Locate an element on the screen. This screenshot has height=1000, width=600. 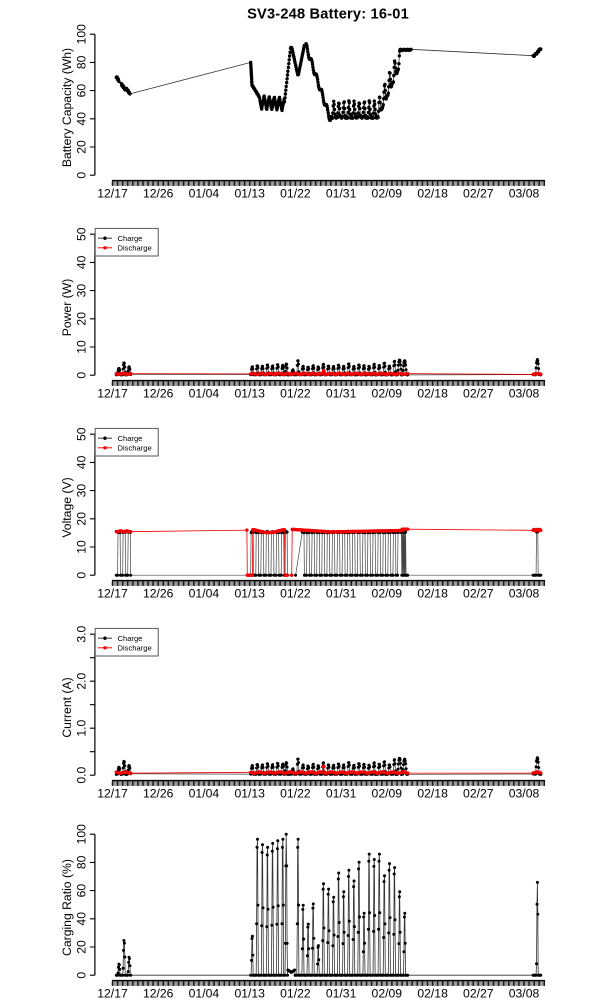
svg-text: Battery Capacity (Wh) is located at coordinates (67, 107).